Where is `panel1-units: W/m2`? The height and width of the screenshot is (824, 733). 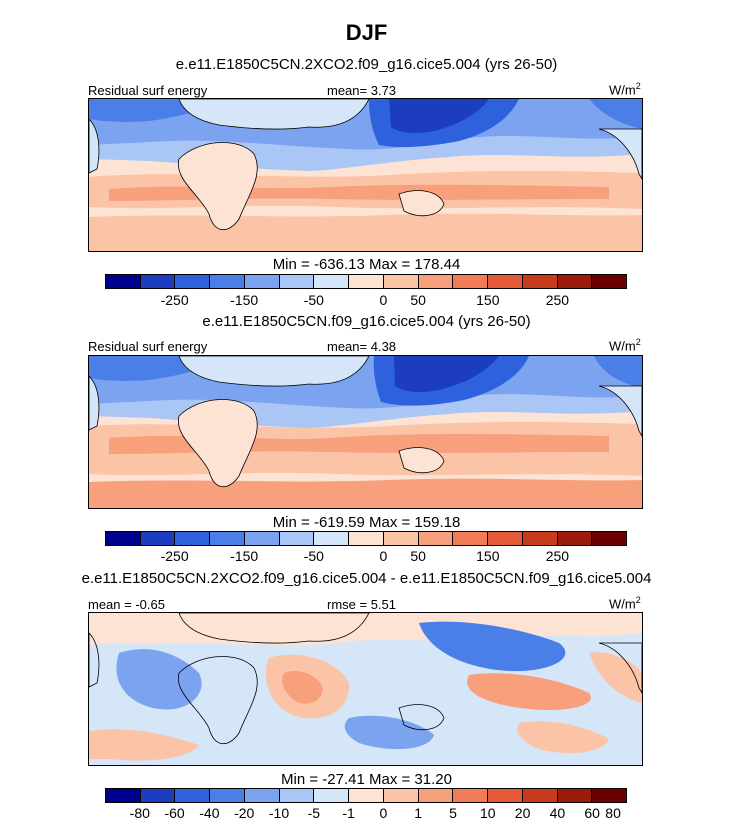 panel1-units: W/m2 is located at coordinates (625, 89).